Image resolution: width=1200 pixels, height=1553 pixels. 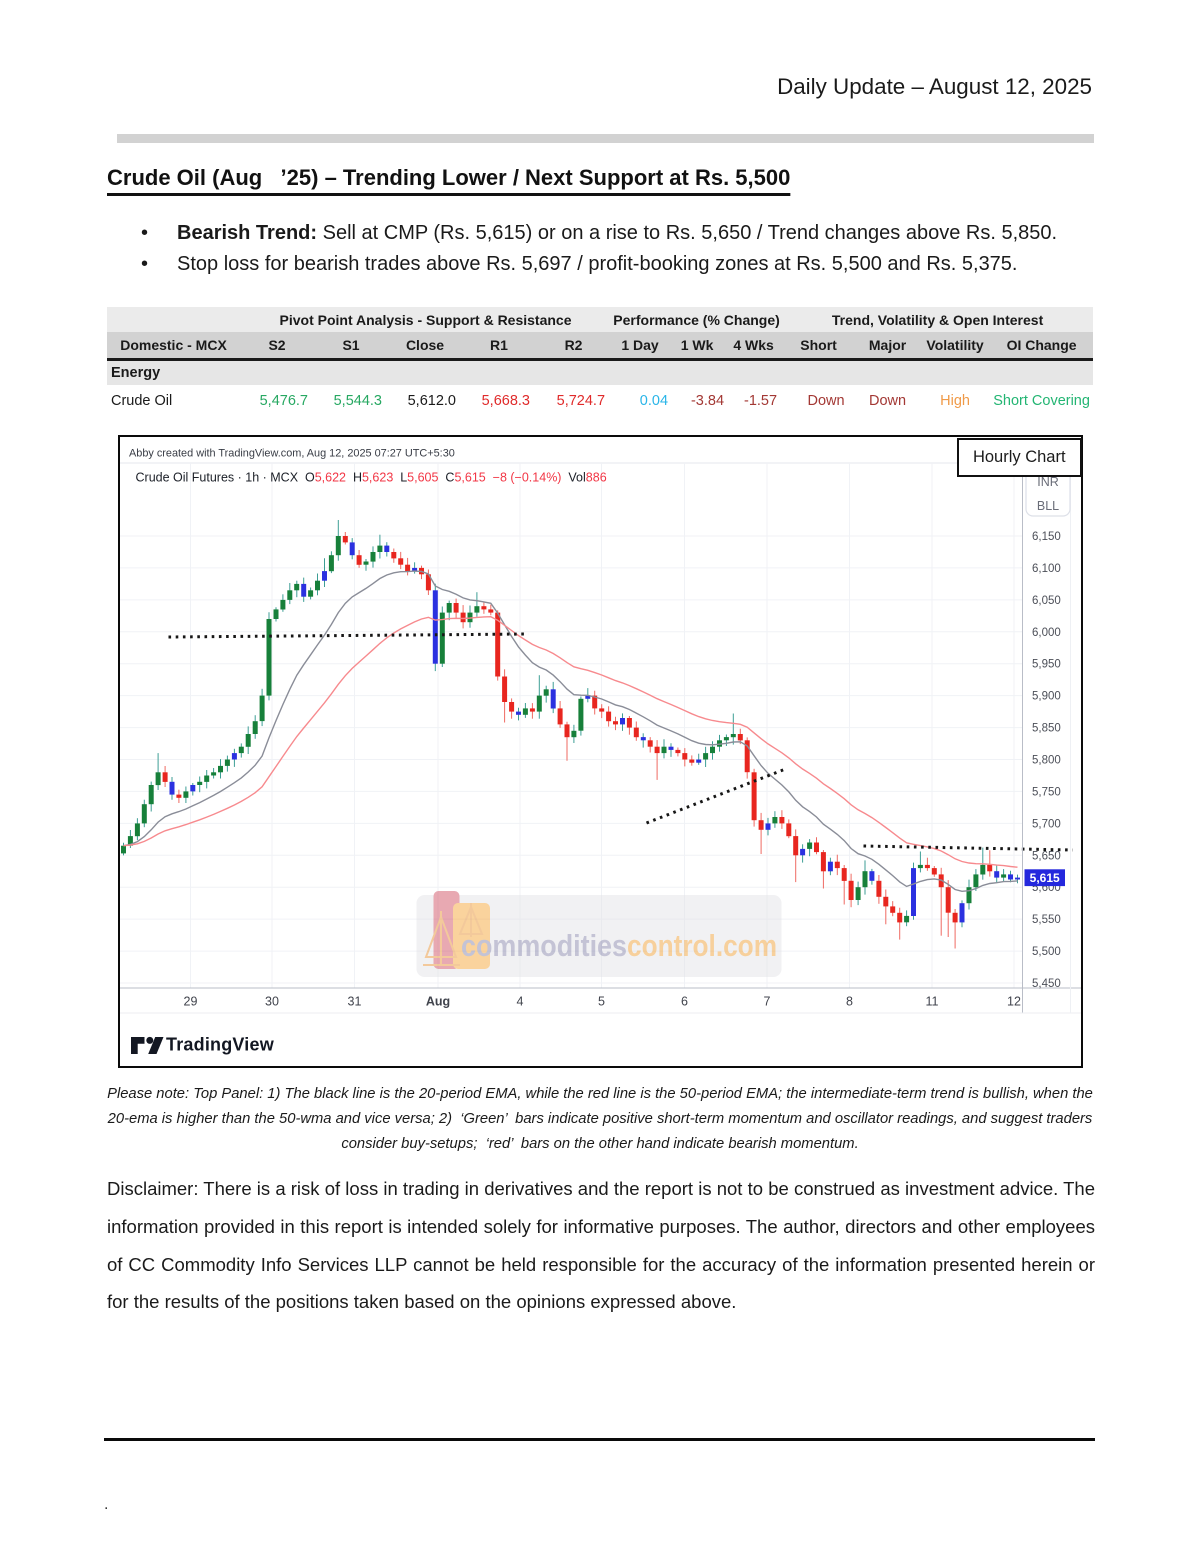 What do you see at coordinates (1046, 952) in the screenshot?
I see `svg-text: 5,500` at bounding box center [1046, 952].